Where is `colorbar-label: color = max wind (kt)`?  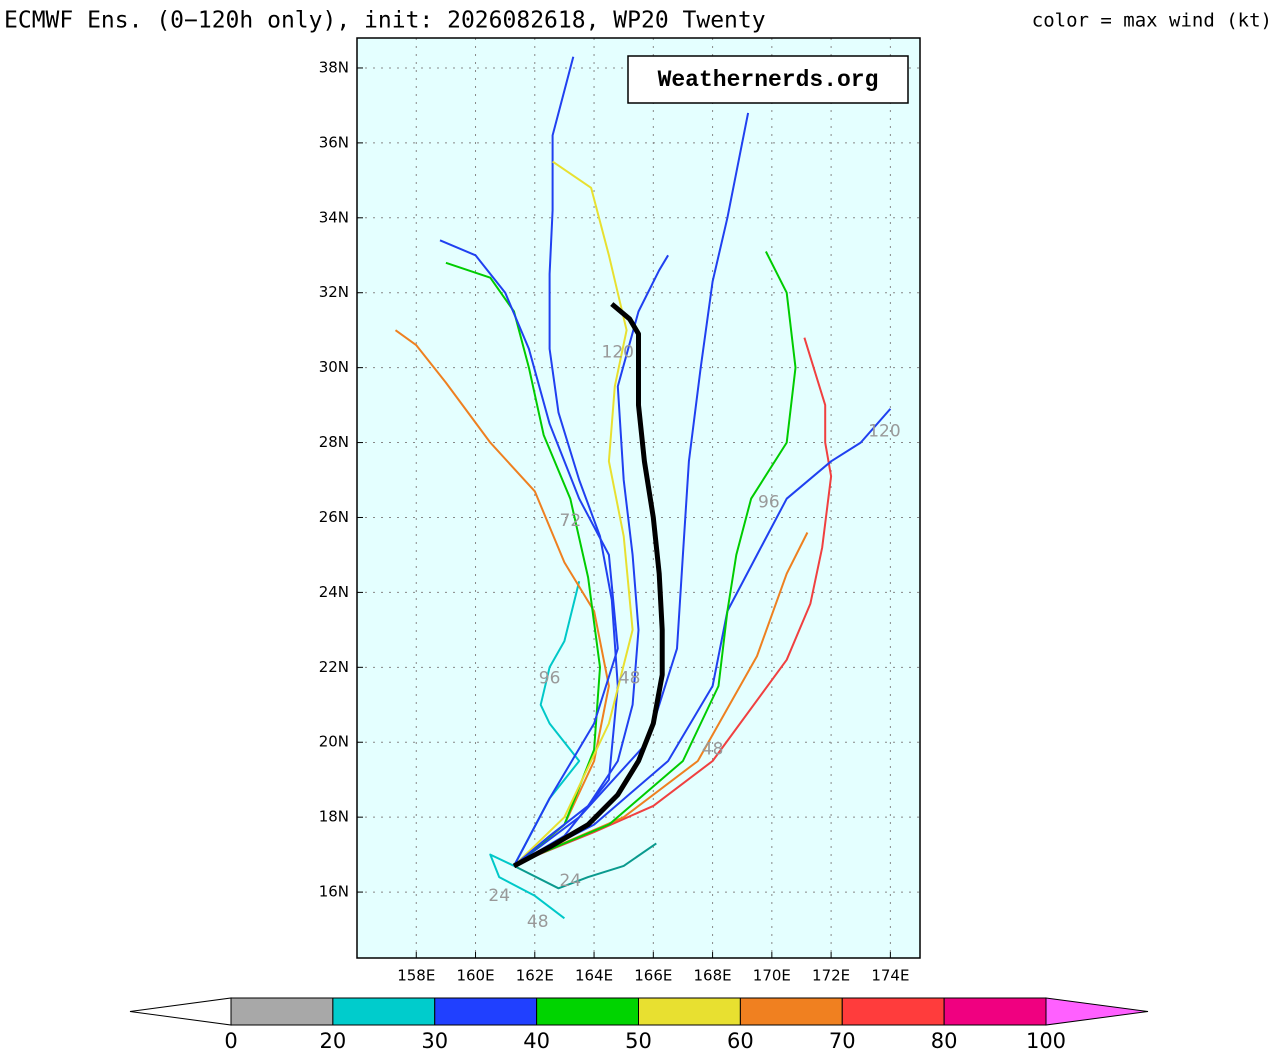
colorbar-label: color = max wind (kt) is located at coordinates (1152, 21).